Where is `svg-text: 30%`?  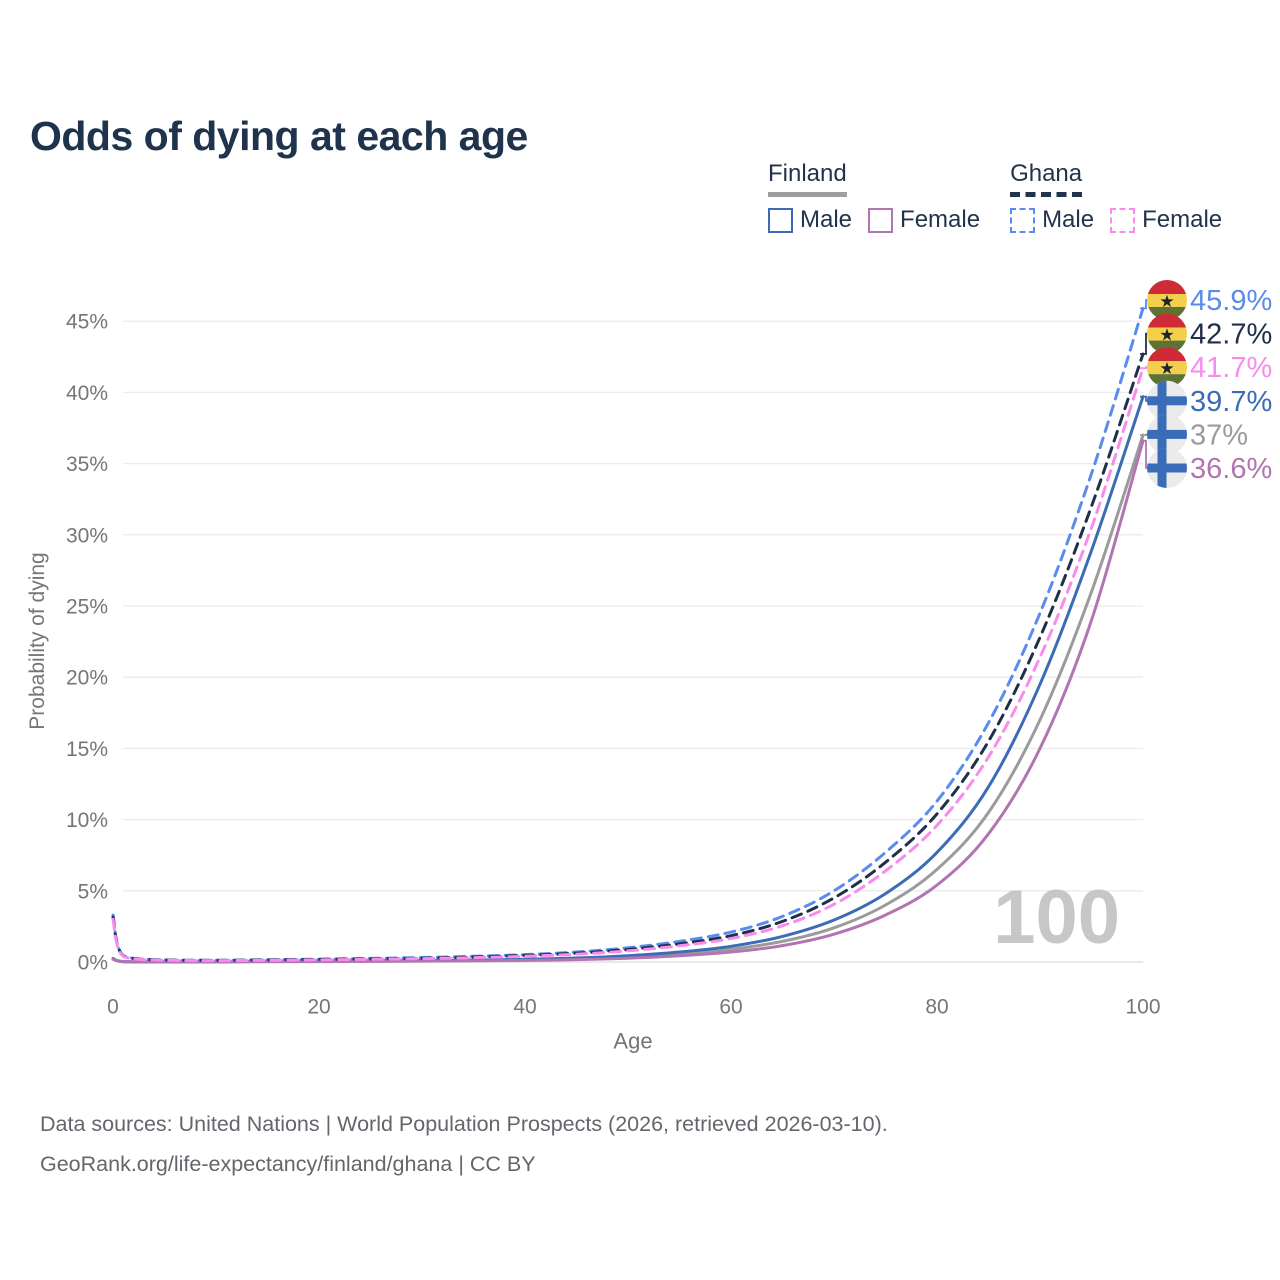 svg-text: 30% is located at coordinates (87, 535).